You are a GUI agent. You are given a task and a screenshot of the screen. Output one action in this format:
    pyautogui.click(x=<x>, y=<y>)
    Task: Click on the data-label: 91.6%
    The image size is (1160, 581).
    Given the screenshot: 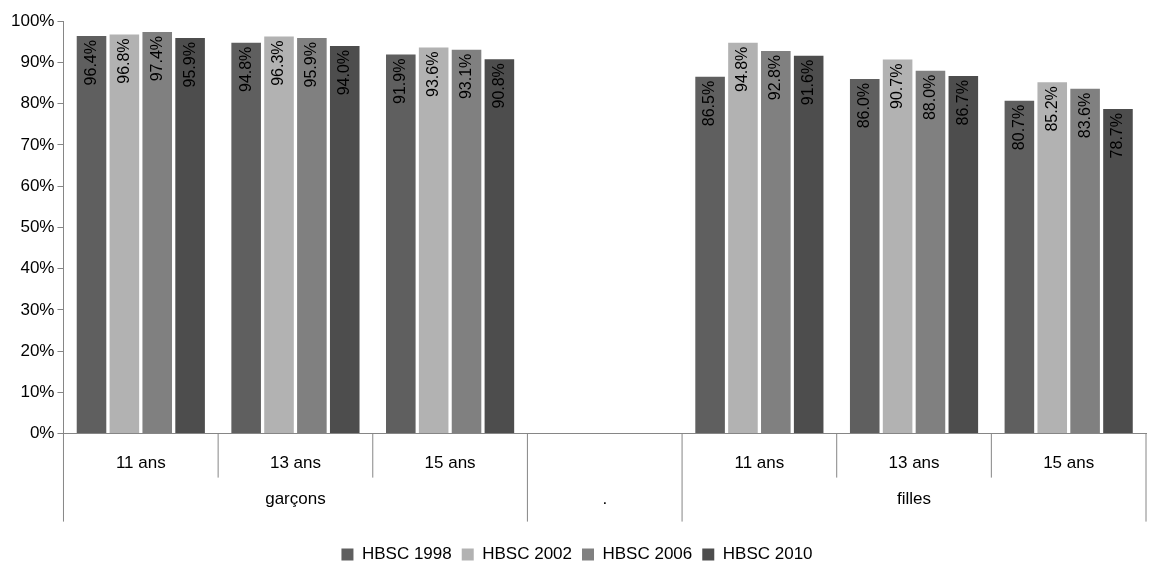 What is the action you would take?
    pyautogui.click(x=808, y=82)
    